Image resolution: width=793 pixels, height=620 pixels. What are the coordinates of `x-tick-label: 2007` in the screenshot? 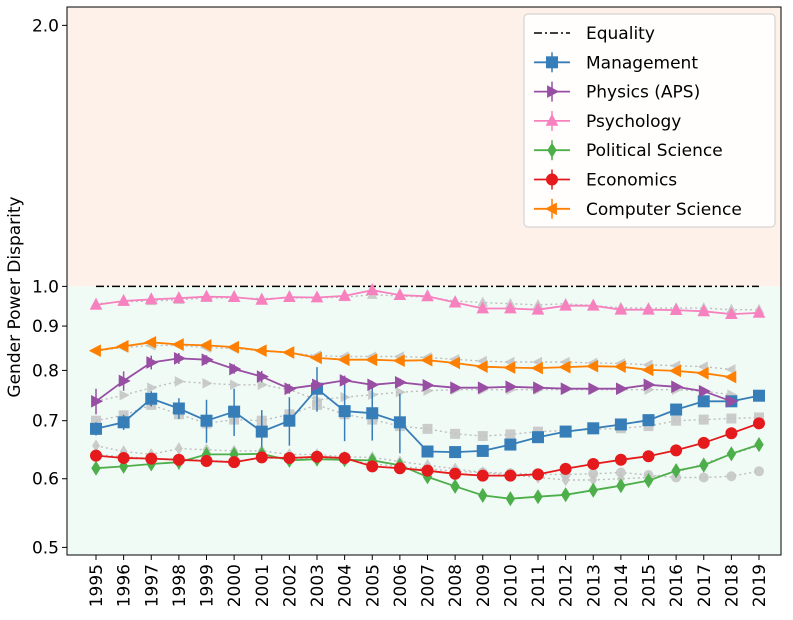 It's located at (429, 585).